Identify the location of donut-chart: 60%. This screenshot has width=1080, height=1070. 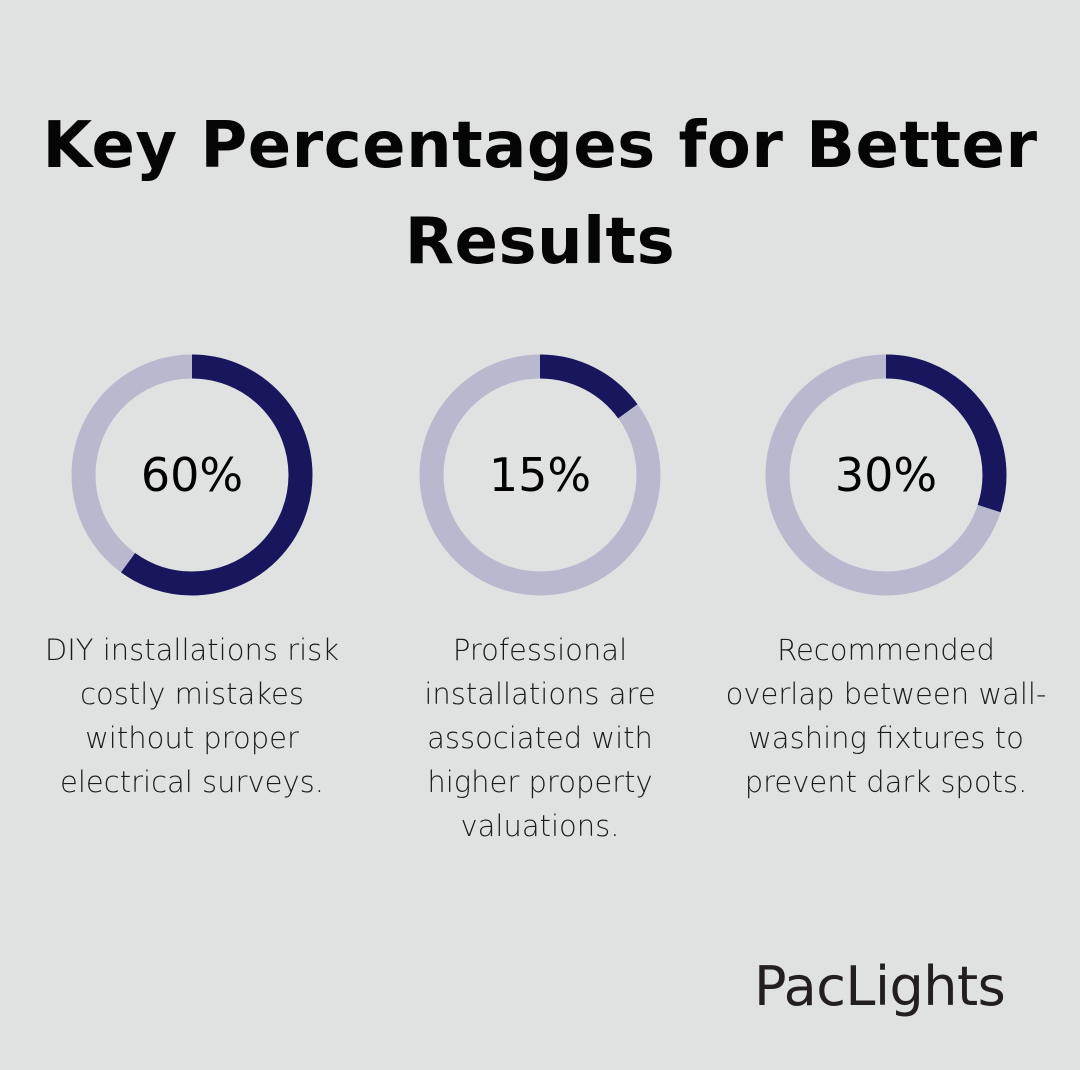
(192, 475).